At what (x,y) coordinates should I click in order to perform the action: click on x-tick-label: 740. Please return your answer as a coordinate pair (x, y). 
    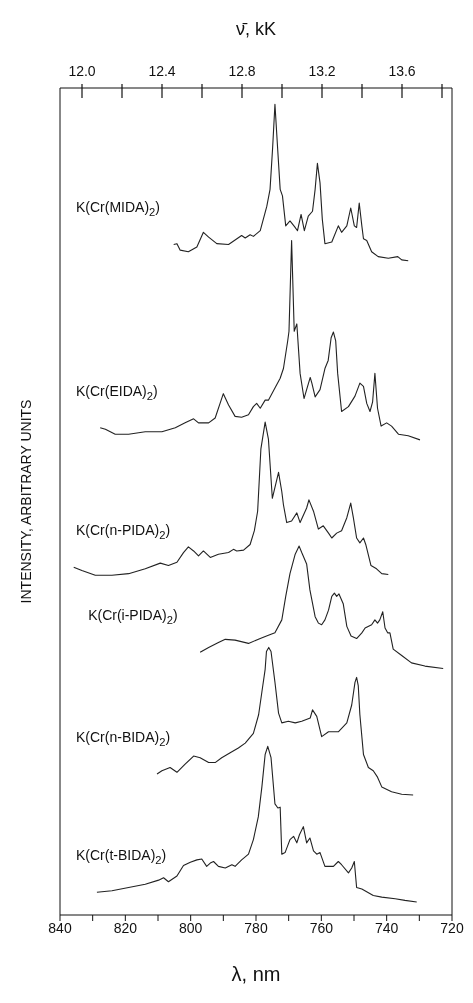
    Looking at the image, I should click on (386, 927).